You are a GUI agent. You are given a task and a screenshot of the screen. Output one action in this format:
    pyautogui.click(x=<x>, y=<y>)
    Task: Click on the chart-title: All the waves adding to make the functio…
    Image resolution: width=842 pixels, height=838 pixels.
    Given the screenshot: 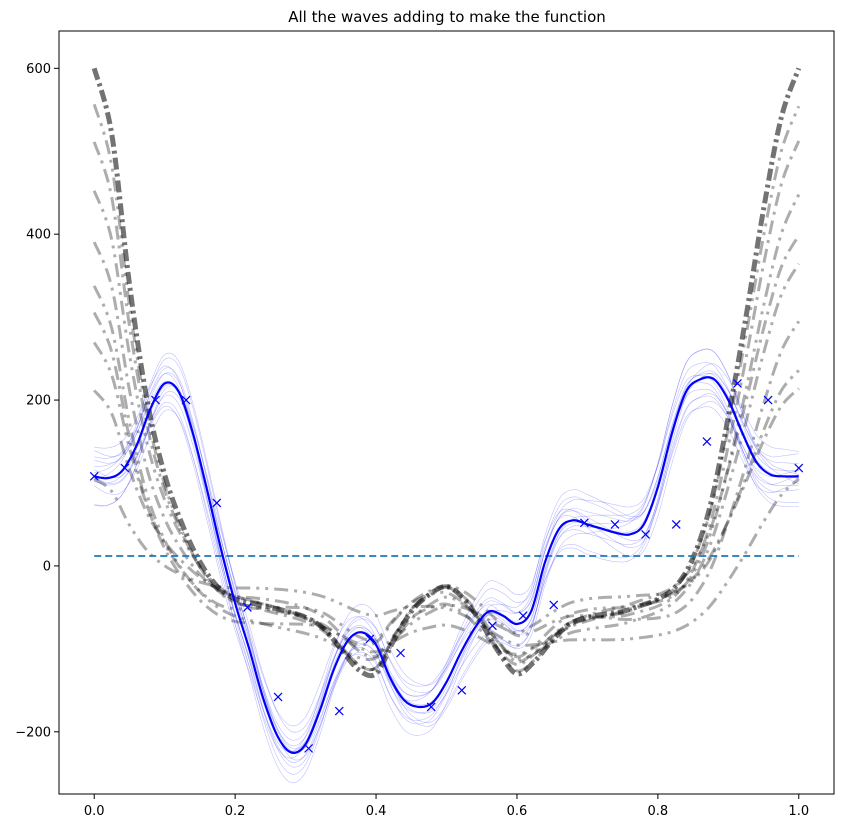 What is the action you would take?
    pyautogui.click(x=447, y=17)
    